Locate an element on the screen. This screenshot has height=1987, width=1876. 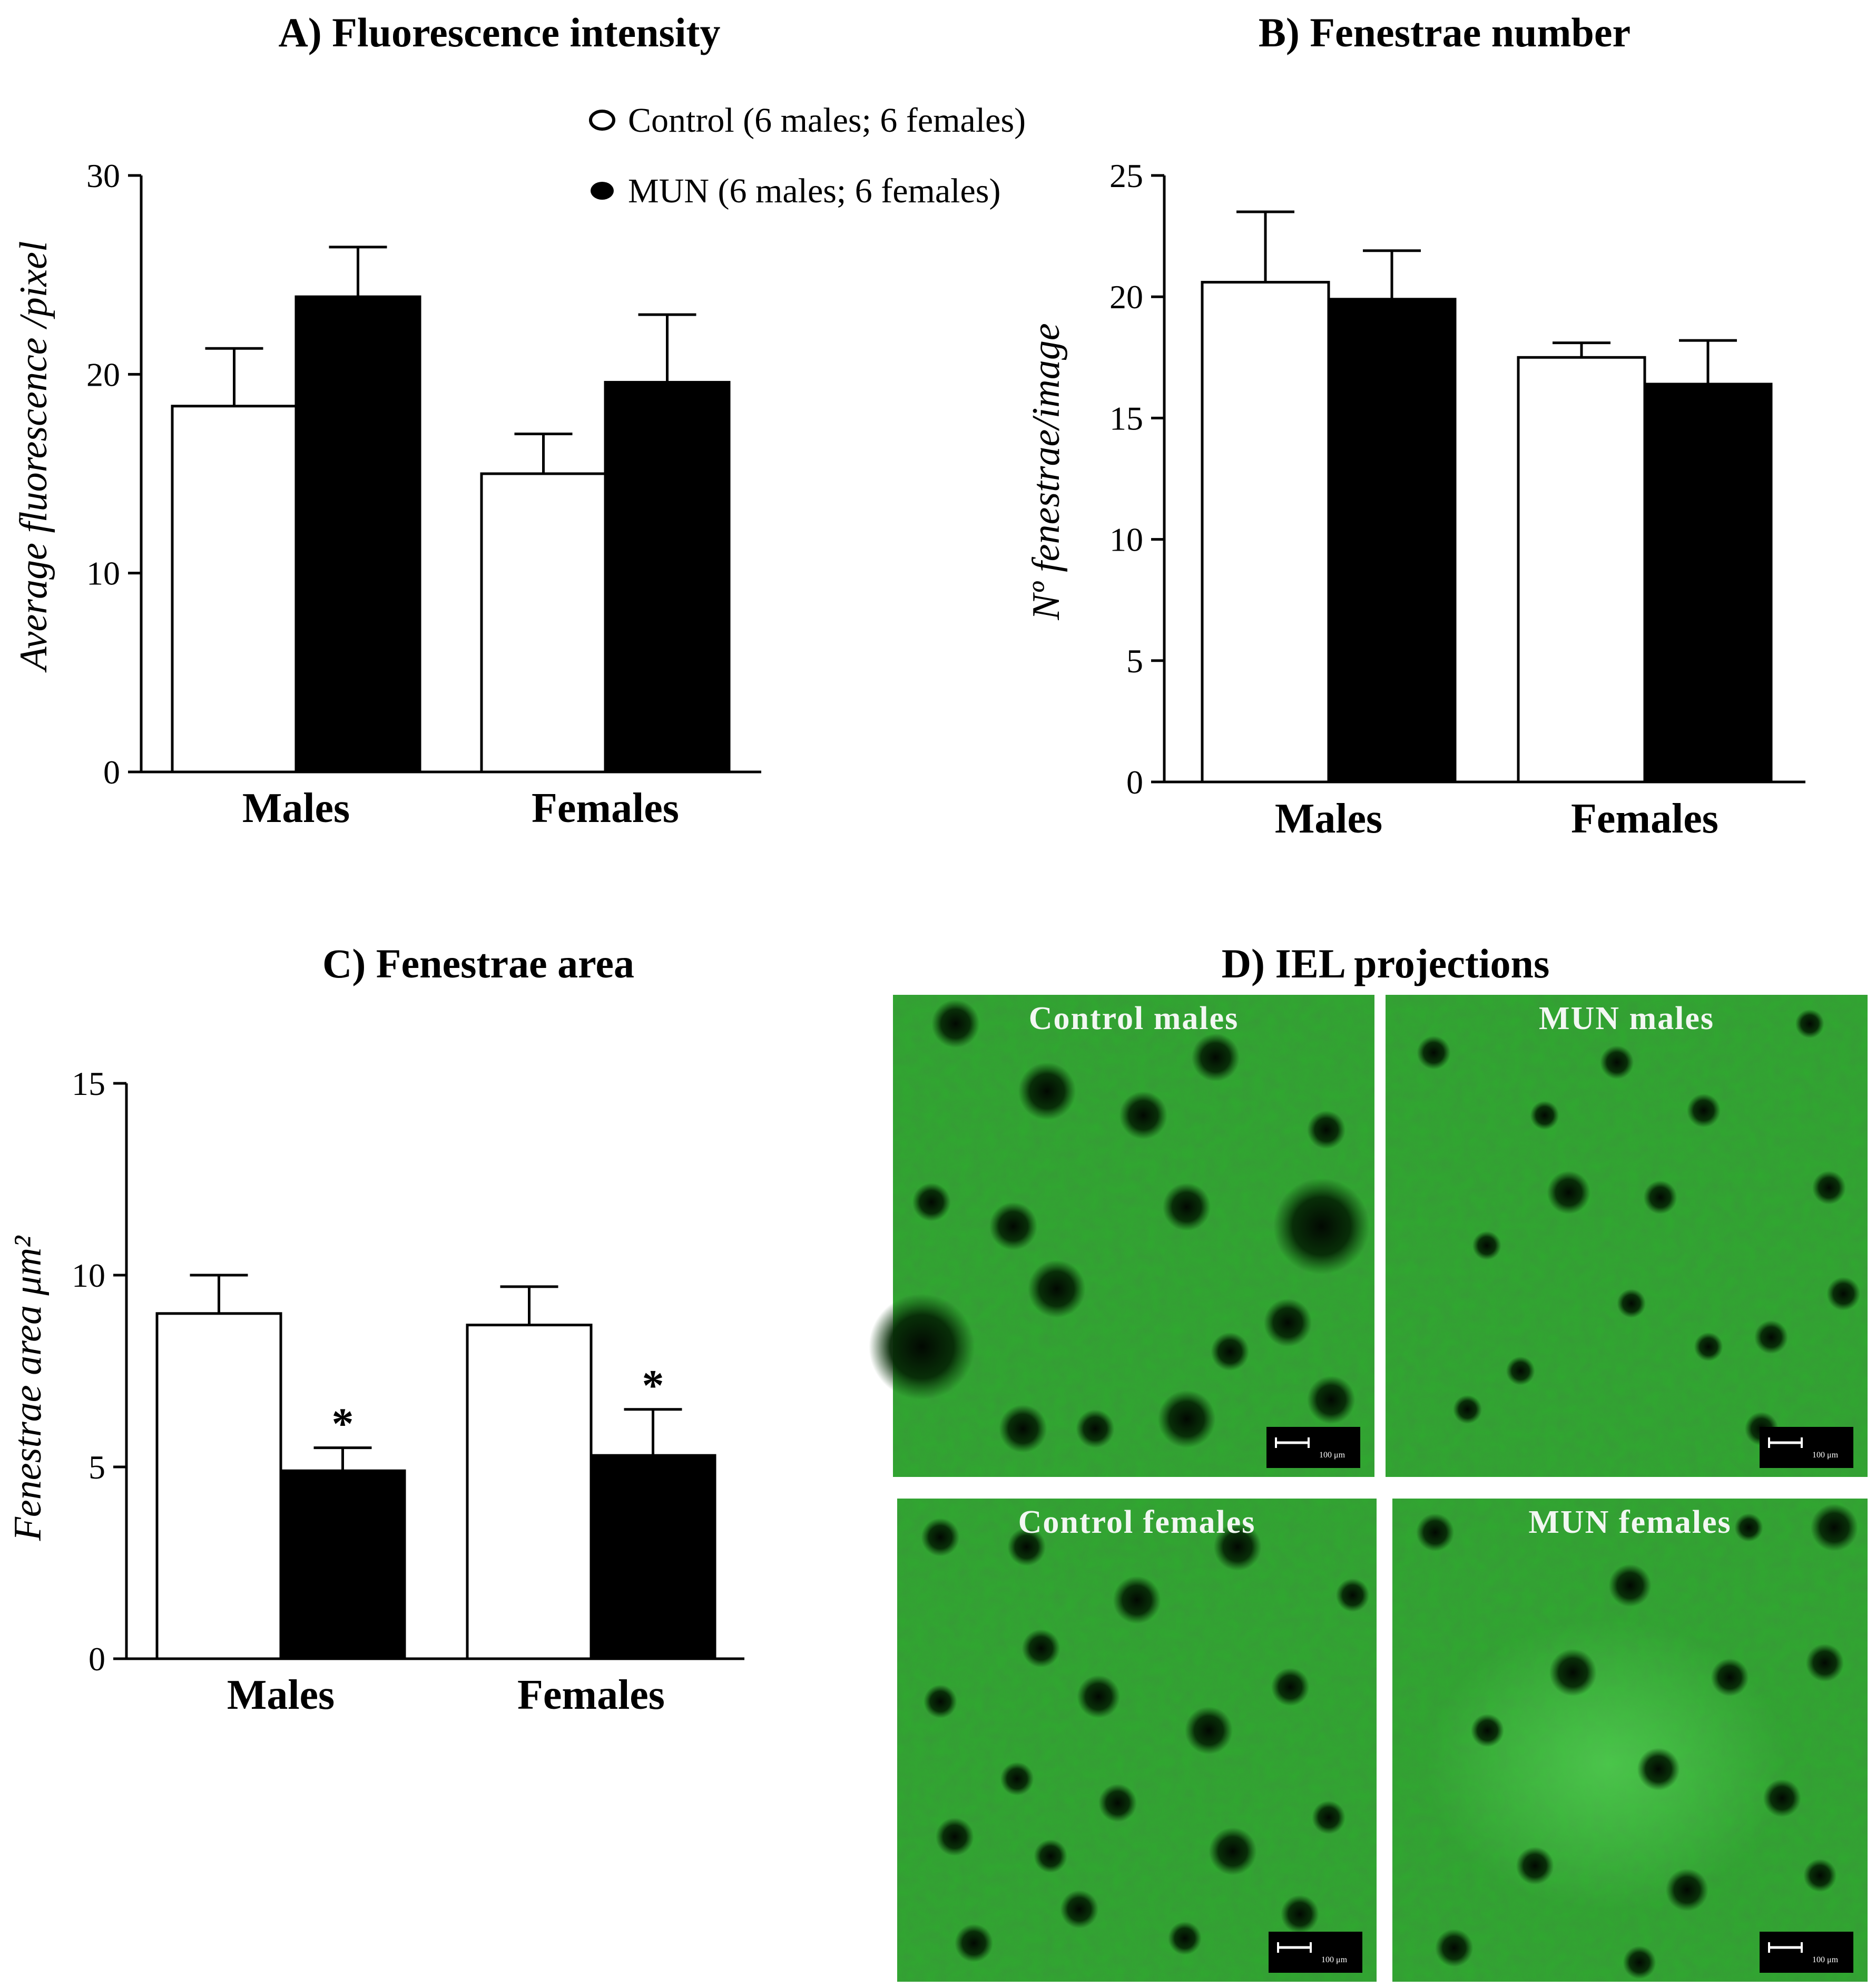
panel-a-axes is located at coordinates (444, 474).